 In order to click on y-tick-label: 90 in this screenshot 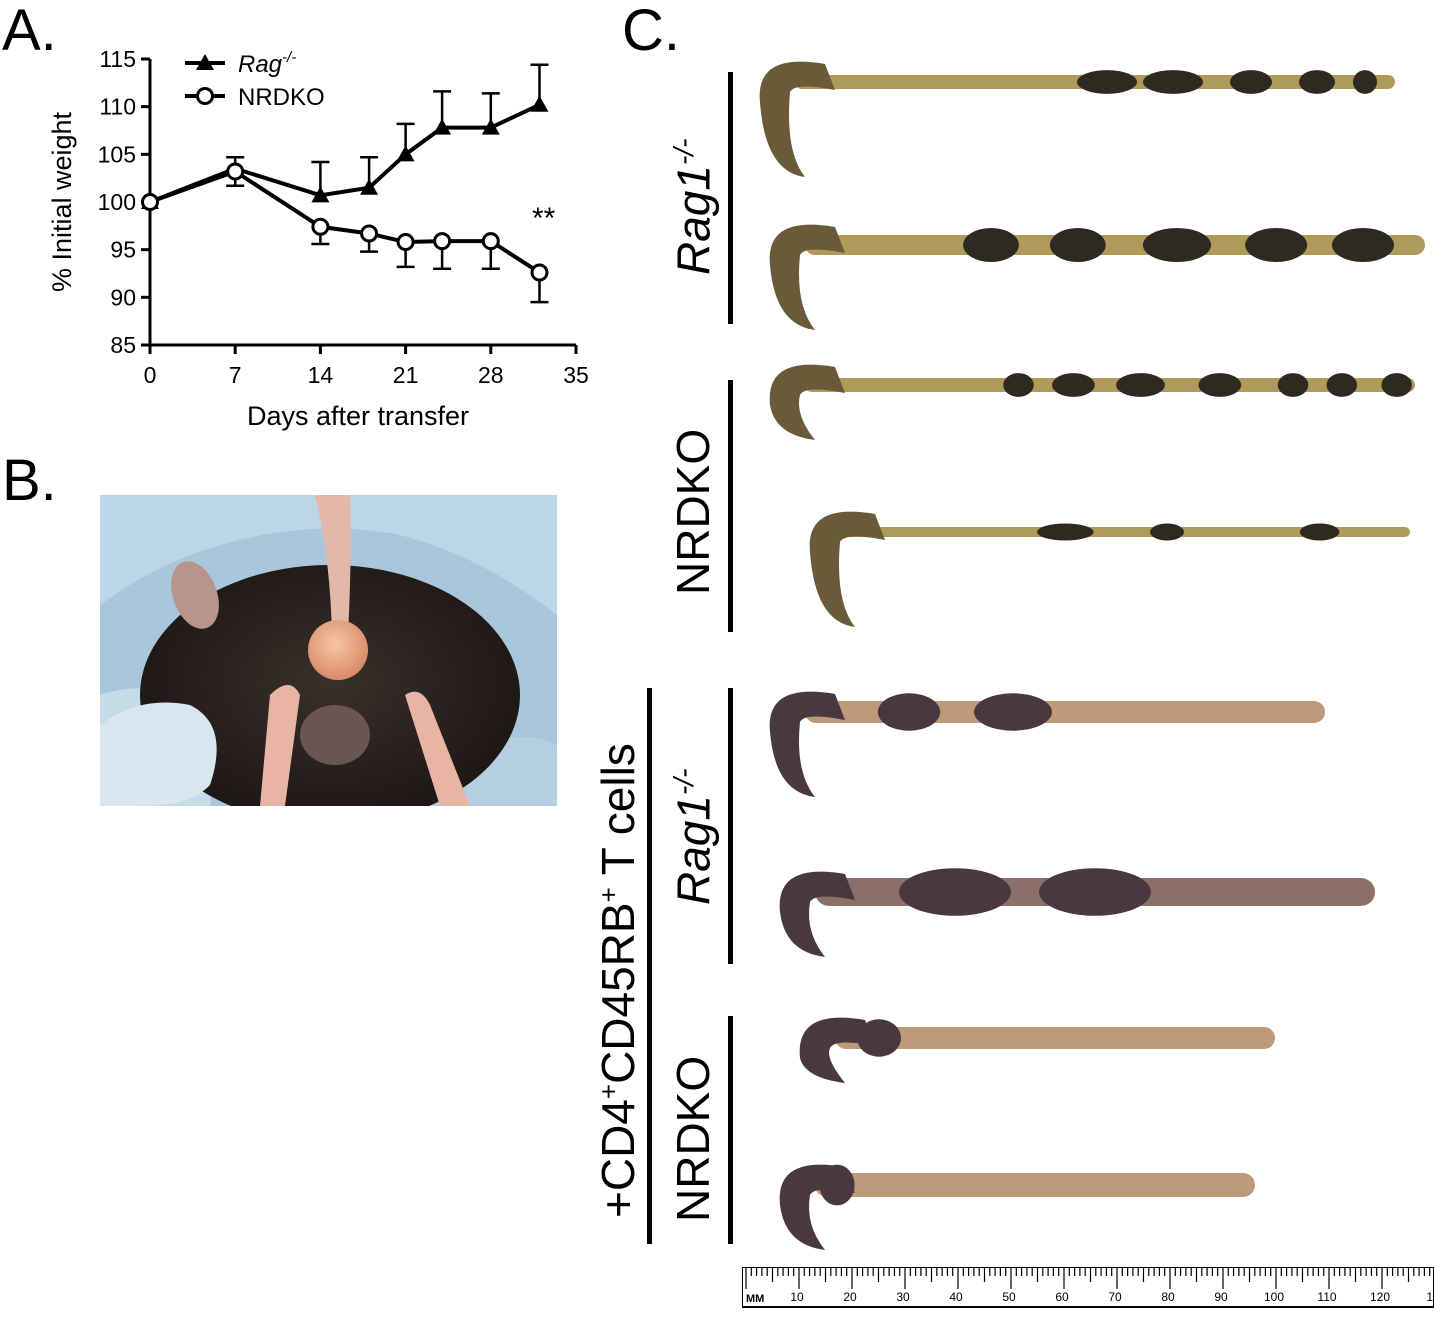, I will do `click(123, 297)`.